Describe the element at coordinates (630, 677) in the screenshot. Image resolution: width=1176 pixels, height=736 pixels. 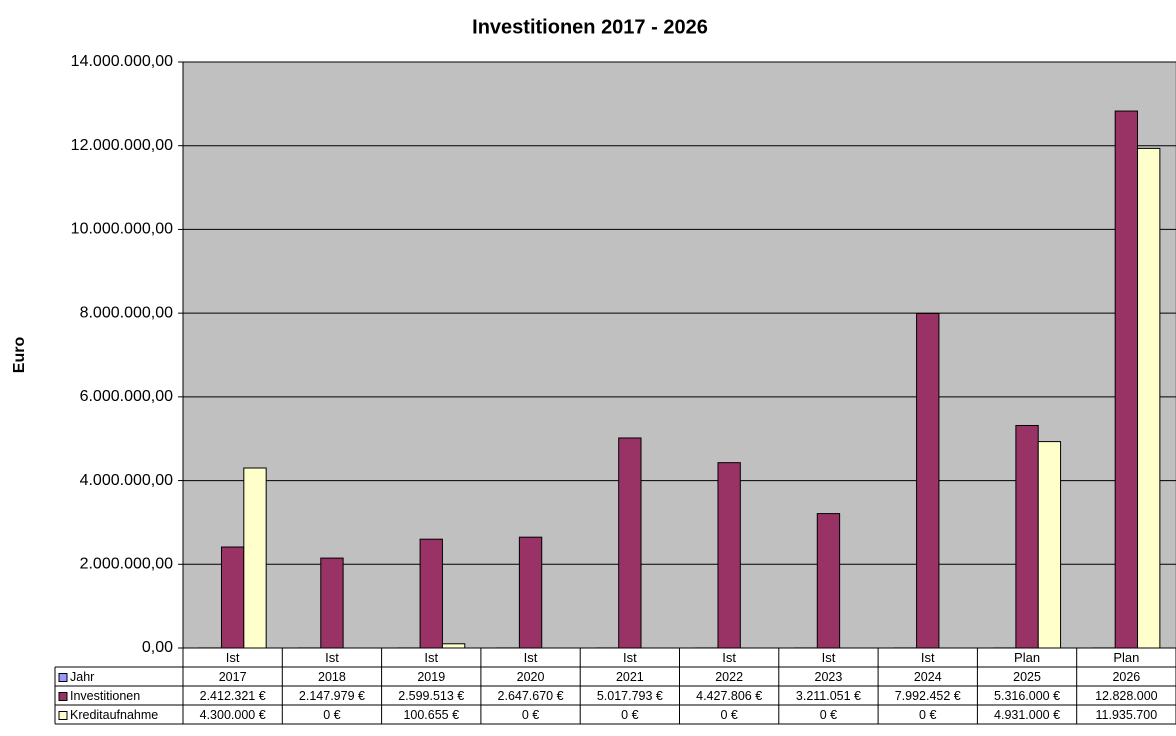
I see `table-cell: 2021` at that location.